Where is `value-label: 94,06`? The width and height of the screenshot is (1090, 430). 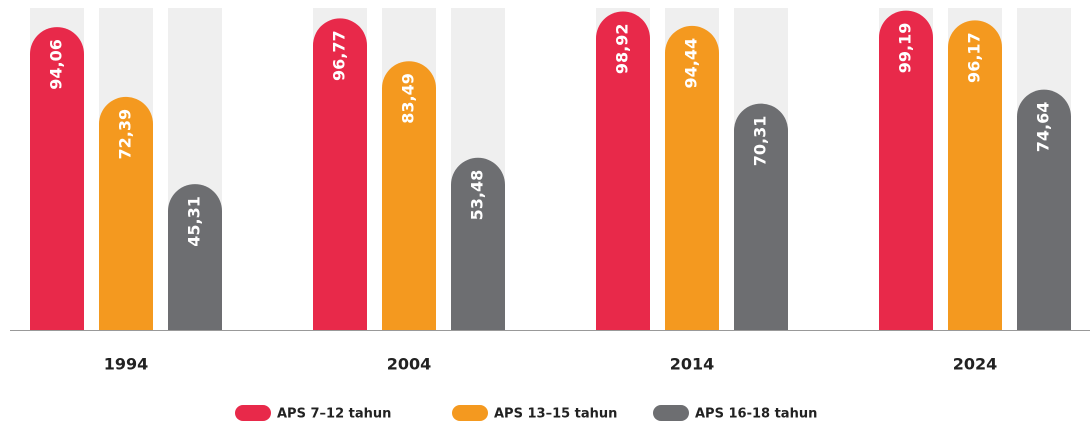 value-label: 94,06 is located at coordinates (56, 64).